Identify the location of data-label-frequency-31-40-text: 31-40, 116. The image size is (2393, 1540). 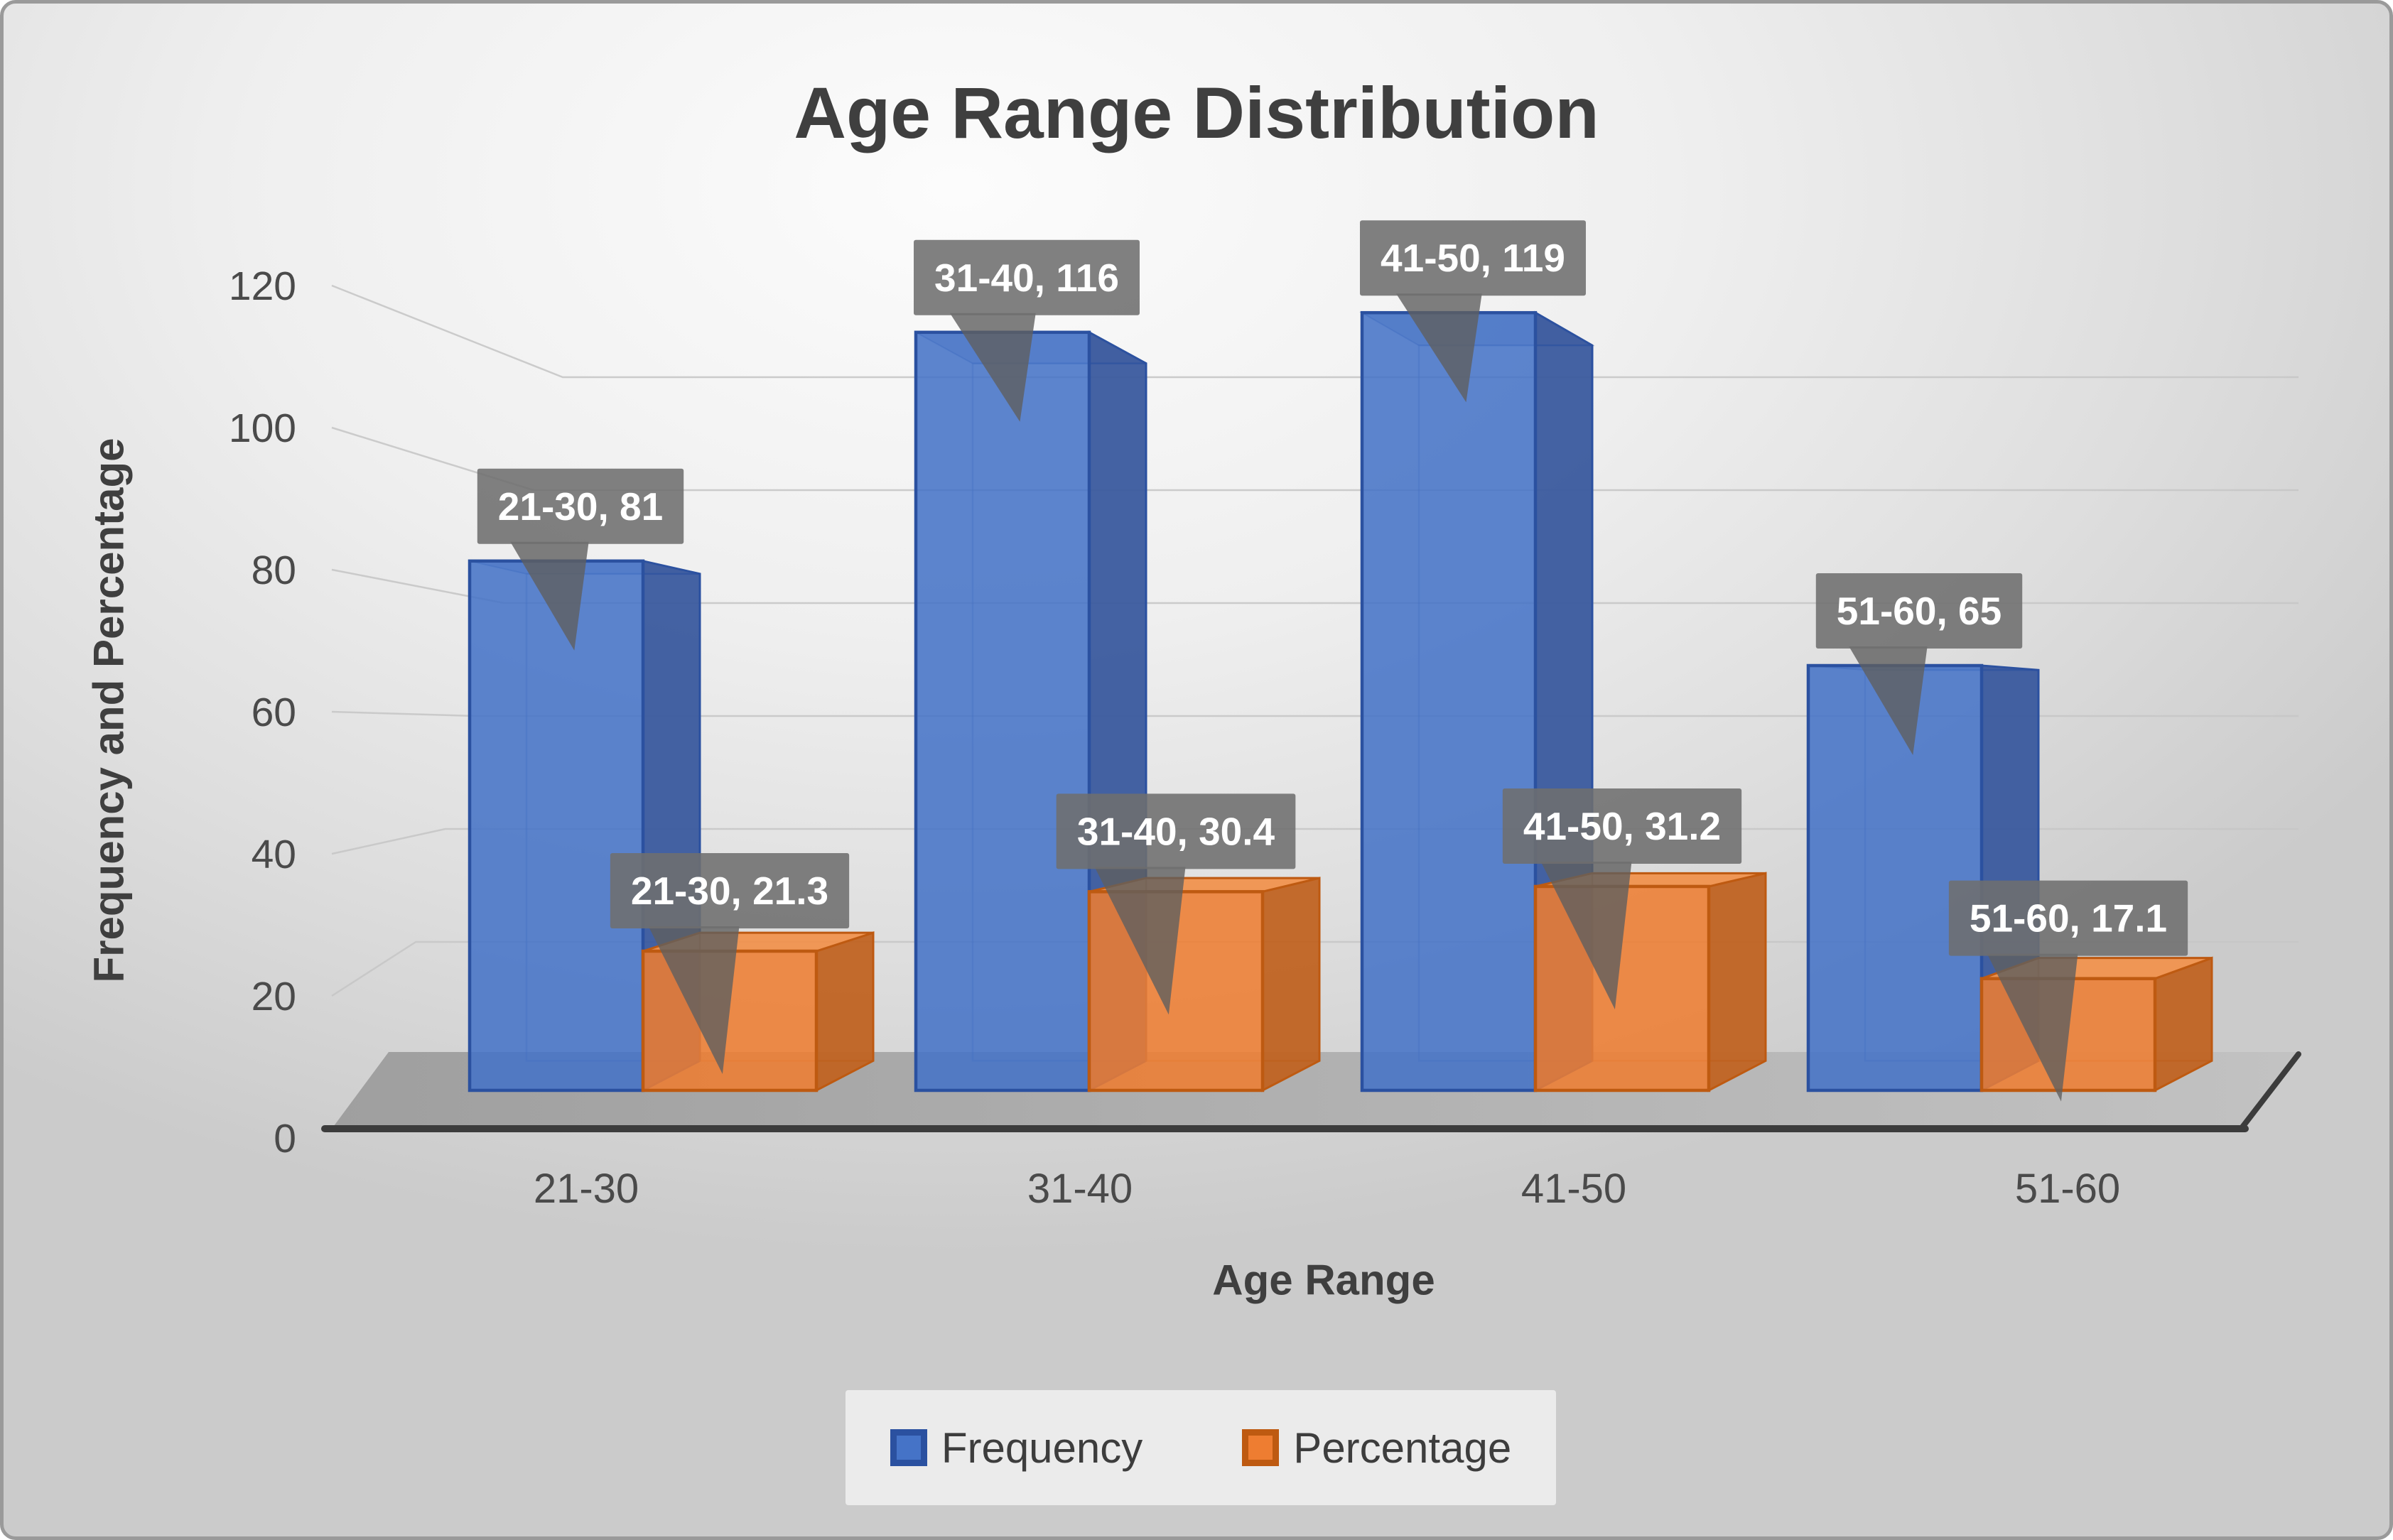
(1026, 278).